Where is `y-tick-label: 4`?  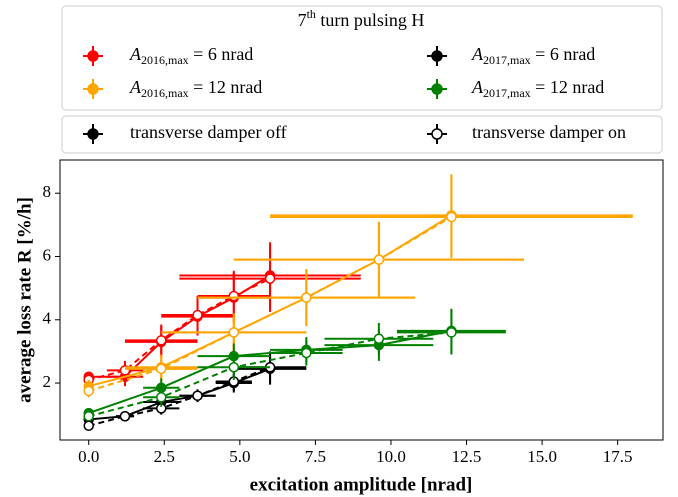 y-tick-label: 4 is located at coordinates (47, 318).